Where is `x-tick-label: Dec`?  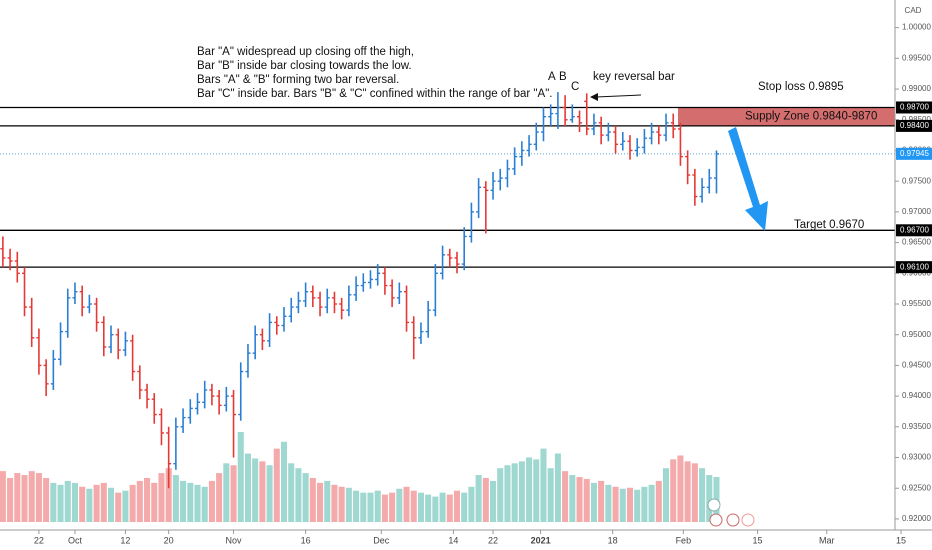 x-tick-label: Dec is located at coordinates (381, 540).